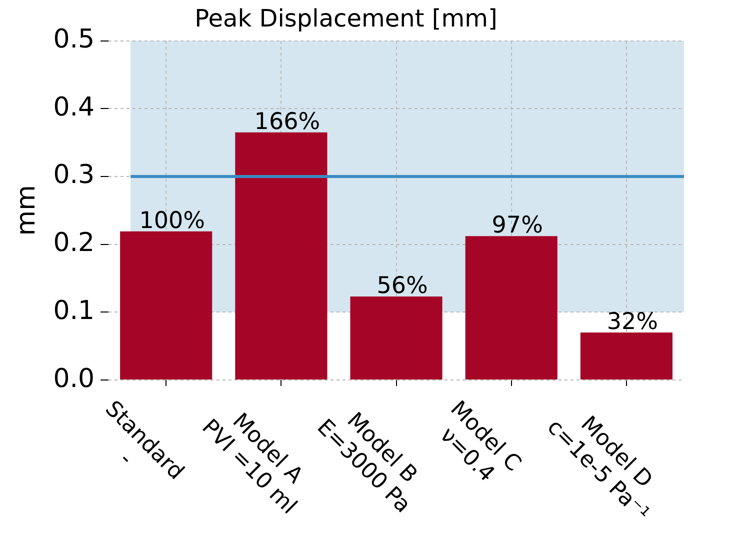 This screenshot has height=546, width=754. Describe the element at coordinates (74, 243) in the screenshot. I see `y-tick-label: 0.2` at that location.